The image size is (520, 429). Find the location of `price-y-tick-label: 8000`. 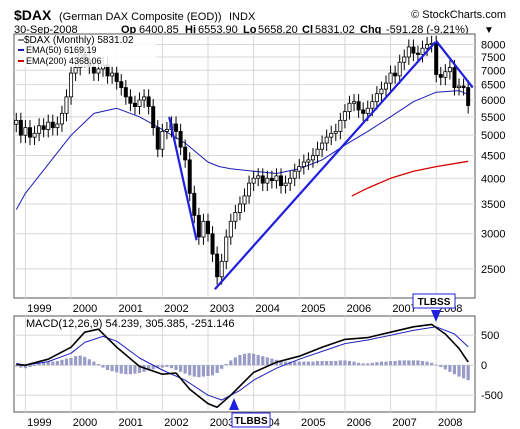

price-y-tick-label: 8000 is located at coordinates (493, 46).